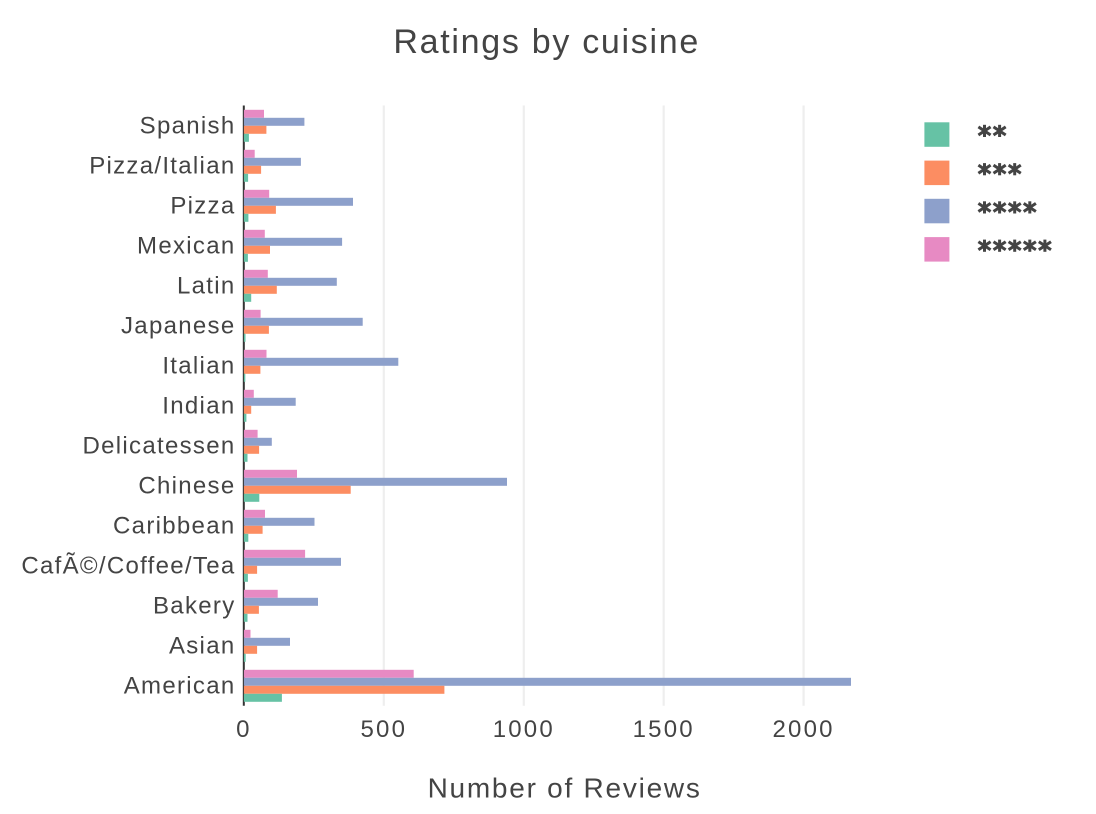 The height and width of the screenshot is (814, 1096). What do you see at coordinates (202, 205) in the screenshot?
I see `svg-text: Pizza` at bounding box center [202, 205].